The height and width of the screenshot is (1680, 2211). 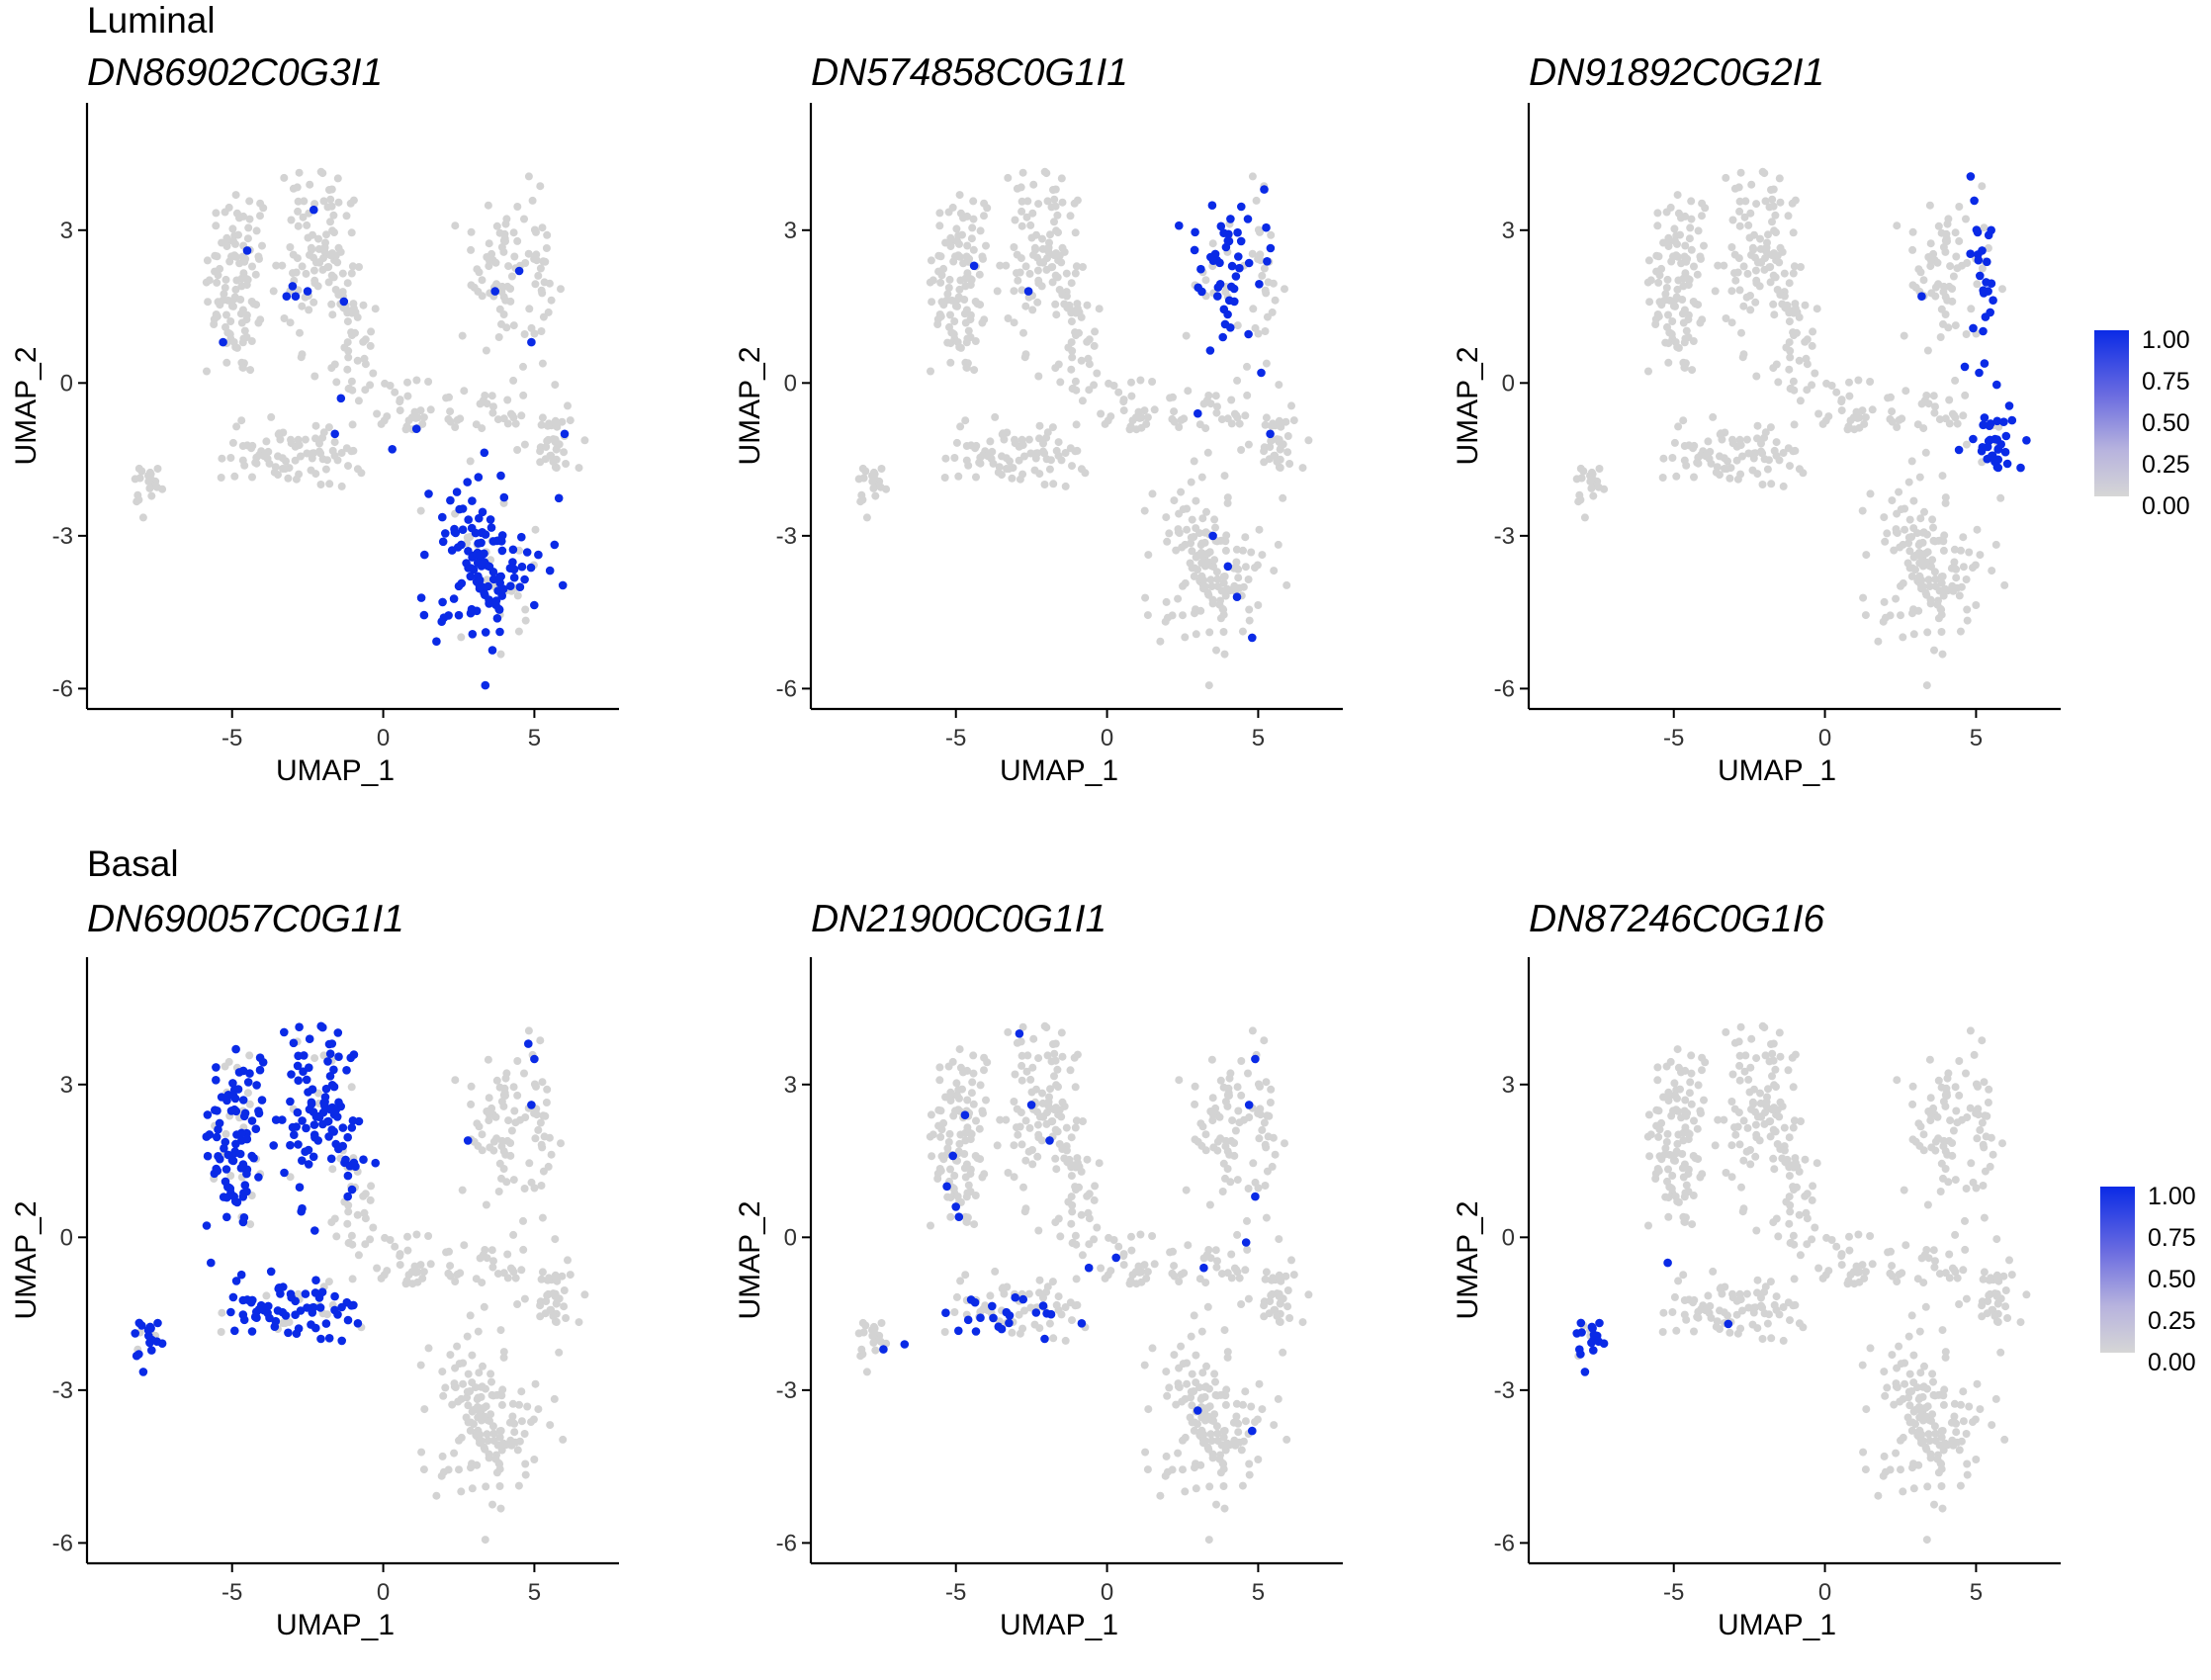 What do you see at coordinates (1976, 1592) in the screenshot?
I see `x-tick-label: 5` at bounding box center [1976, 1592].